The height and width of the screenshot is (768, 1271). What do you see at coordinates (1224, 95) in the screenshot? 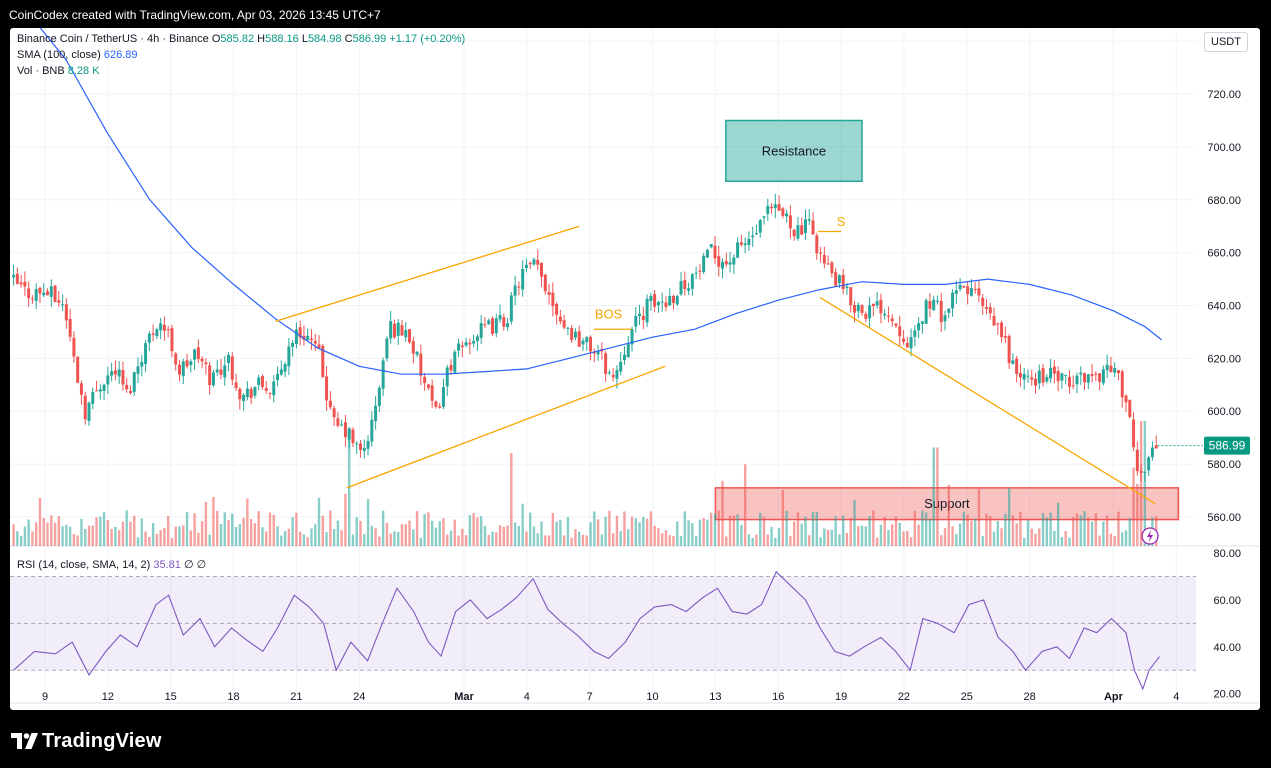
I see `price-tick-label: 720.00` at bounding box center [1224, 95].